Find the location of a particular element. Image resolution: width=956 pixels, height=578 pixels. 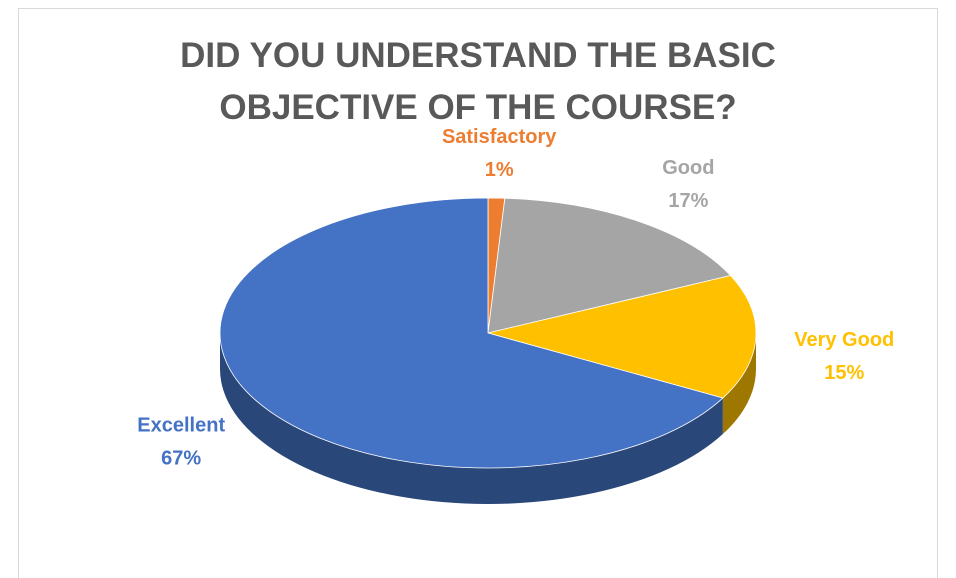

data-label-name: Good is located at coordinates (688, 168).